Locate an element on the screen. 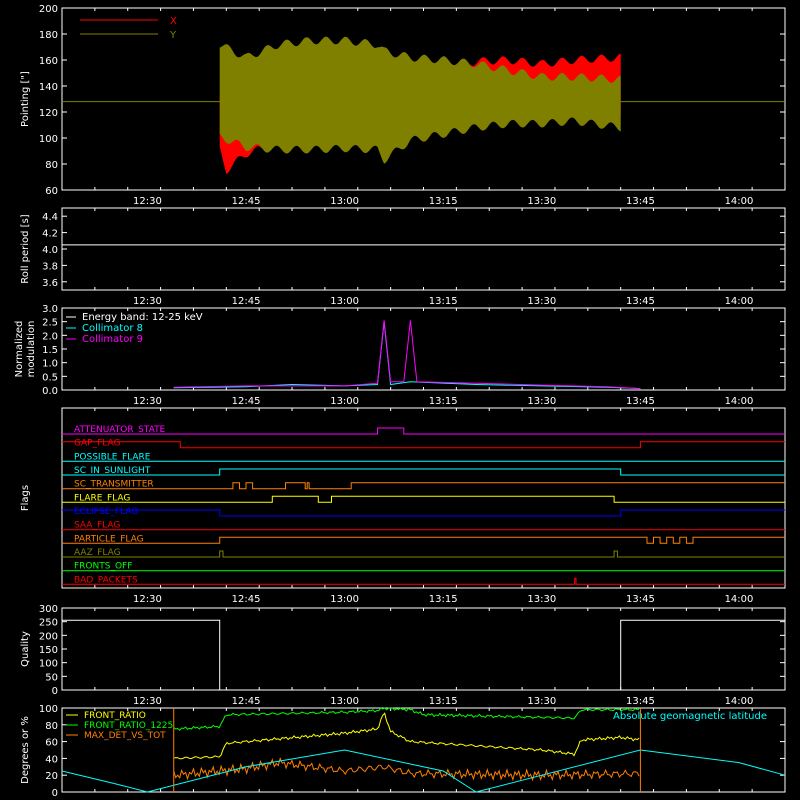 The width and height of the screenshot is (800, 800). y-tick-label: 180 is located at coordinates (48, 35).